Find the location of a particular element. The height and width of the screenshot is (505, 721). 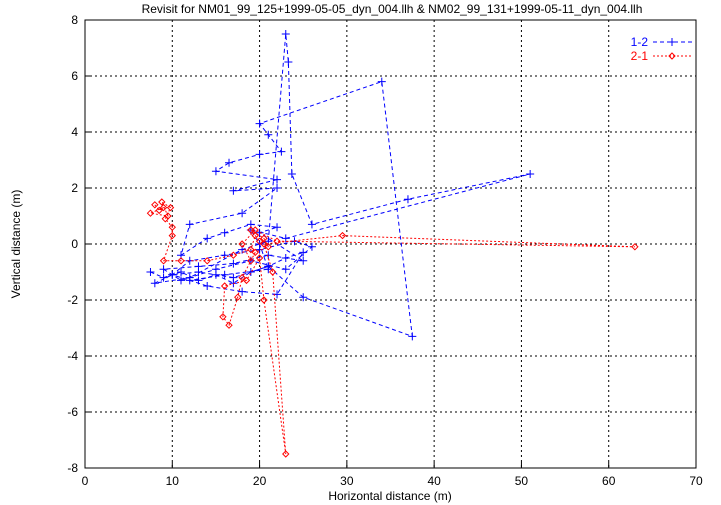

x-tick-label: 20 is located at coordinates (260, 481).